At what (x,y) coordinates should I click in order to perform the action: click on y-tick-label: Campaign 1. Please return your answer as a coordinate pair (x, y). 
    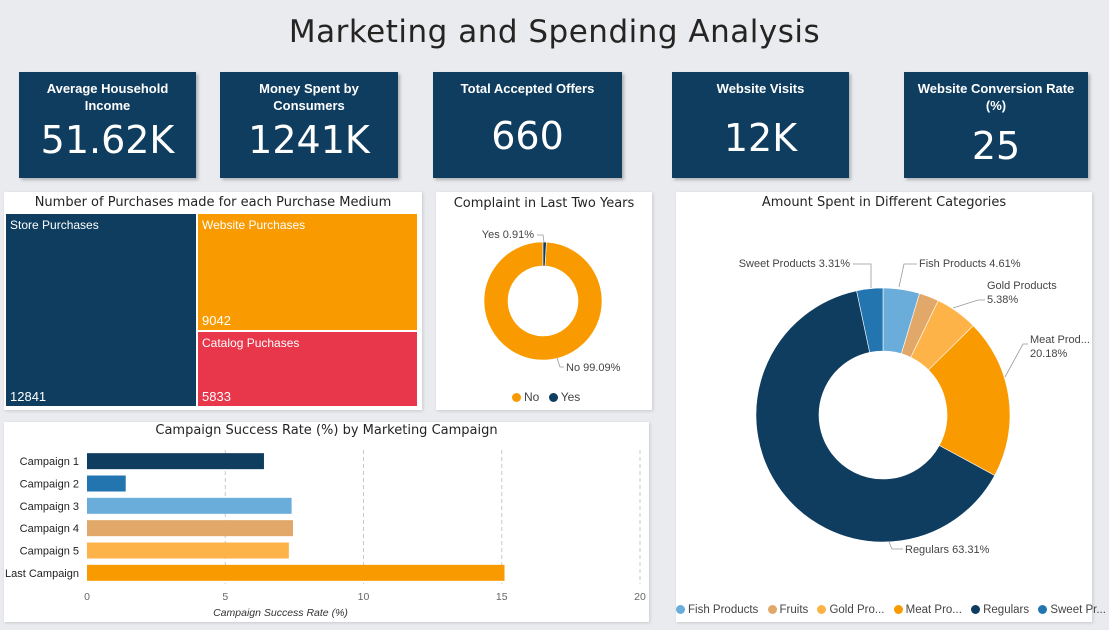
    Looking at the image, I should click on (49, 462).